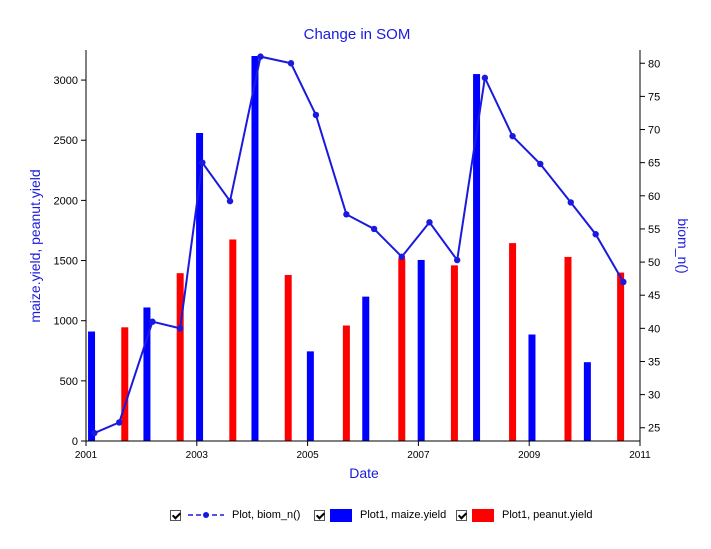 This screenshot has width=711, height=549. Describe the element at coordinates (654, 197) in the screenshot. I see `y-right-tick-label: 60` at that location.